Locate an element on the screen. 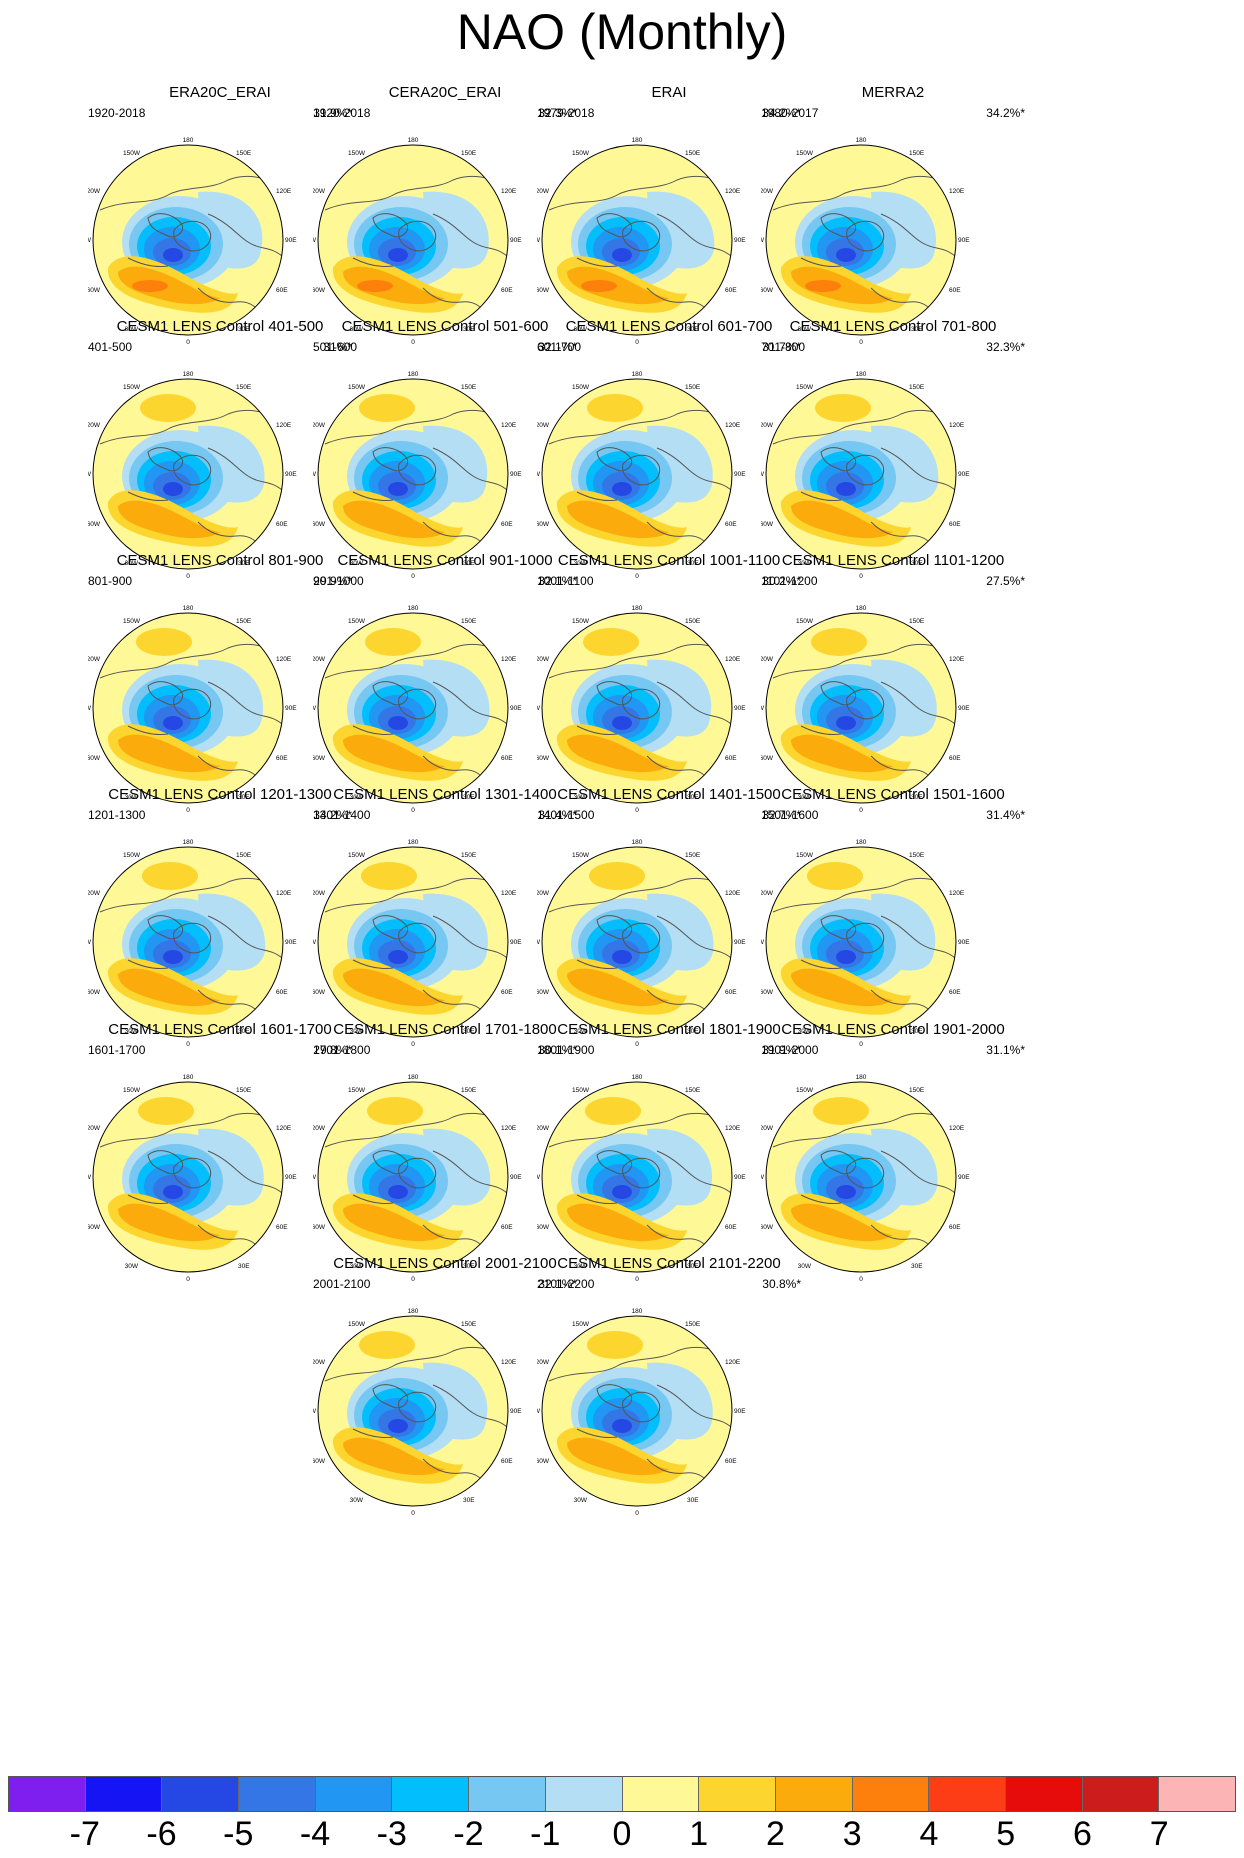 The width and height of the screenshot is (1244, 1858). colorbar-tick-label: 6 is located at coordinates (1082, 1834).